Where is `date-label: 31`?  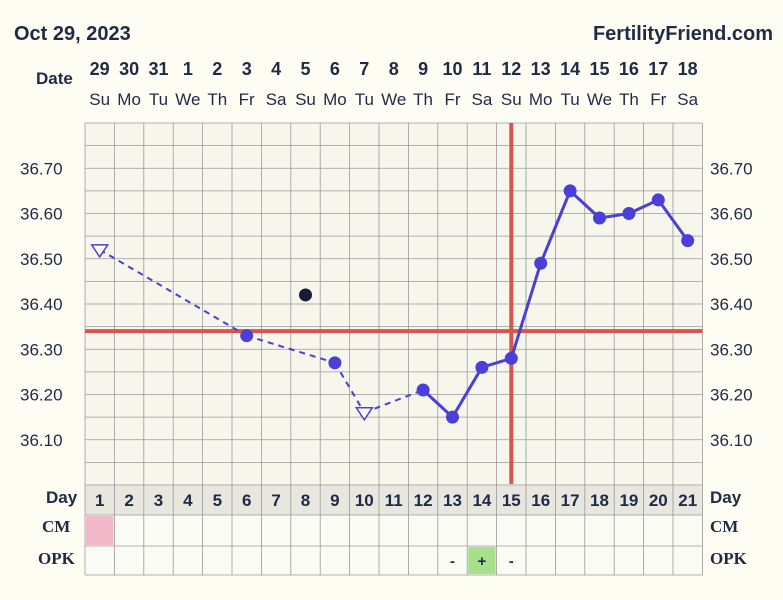 date-label: 31 is located at coordinates (158, 69).